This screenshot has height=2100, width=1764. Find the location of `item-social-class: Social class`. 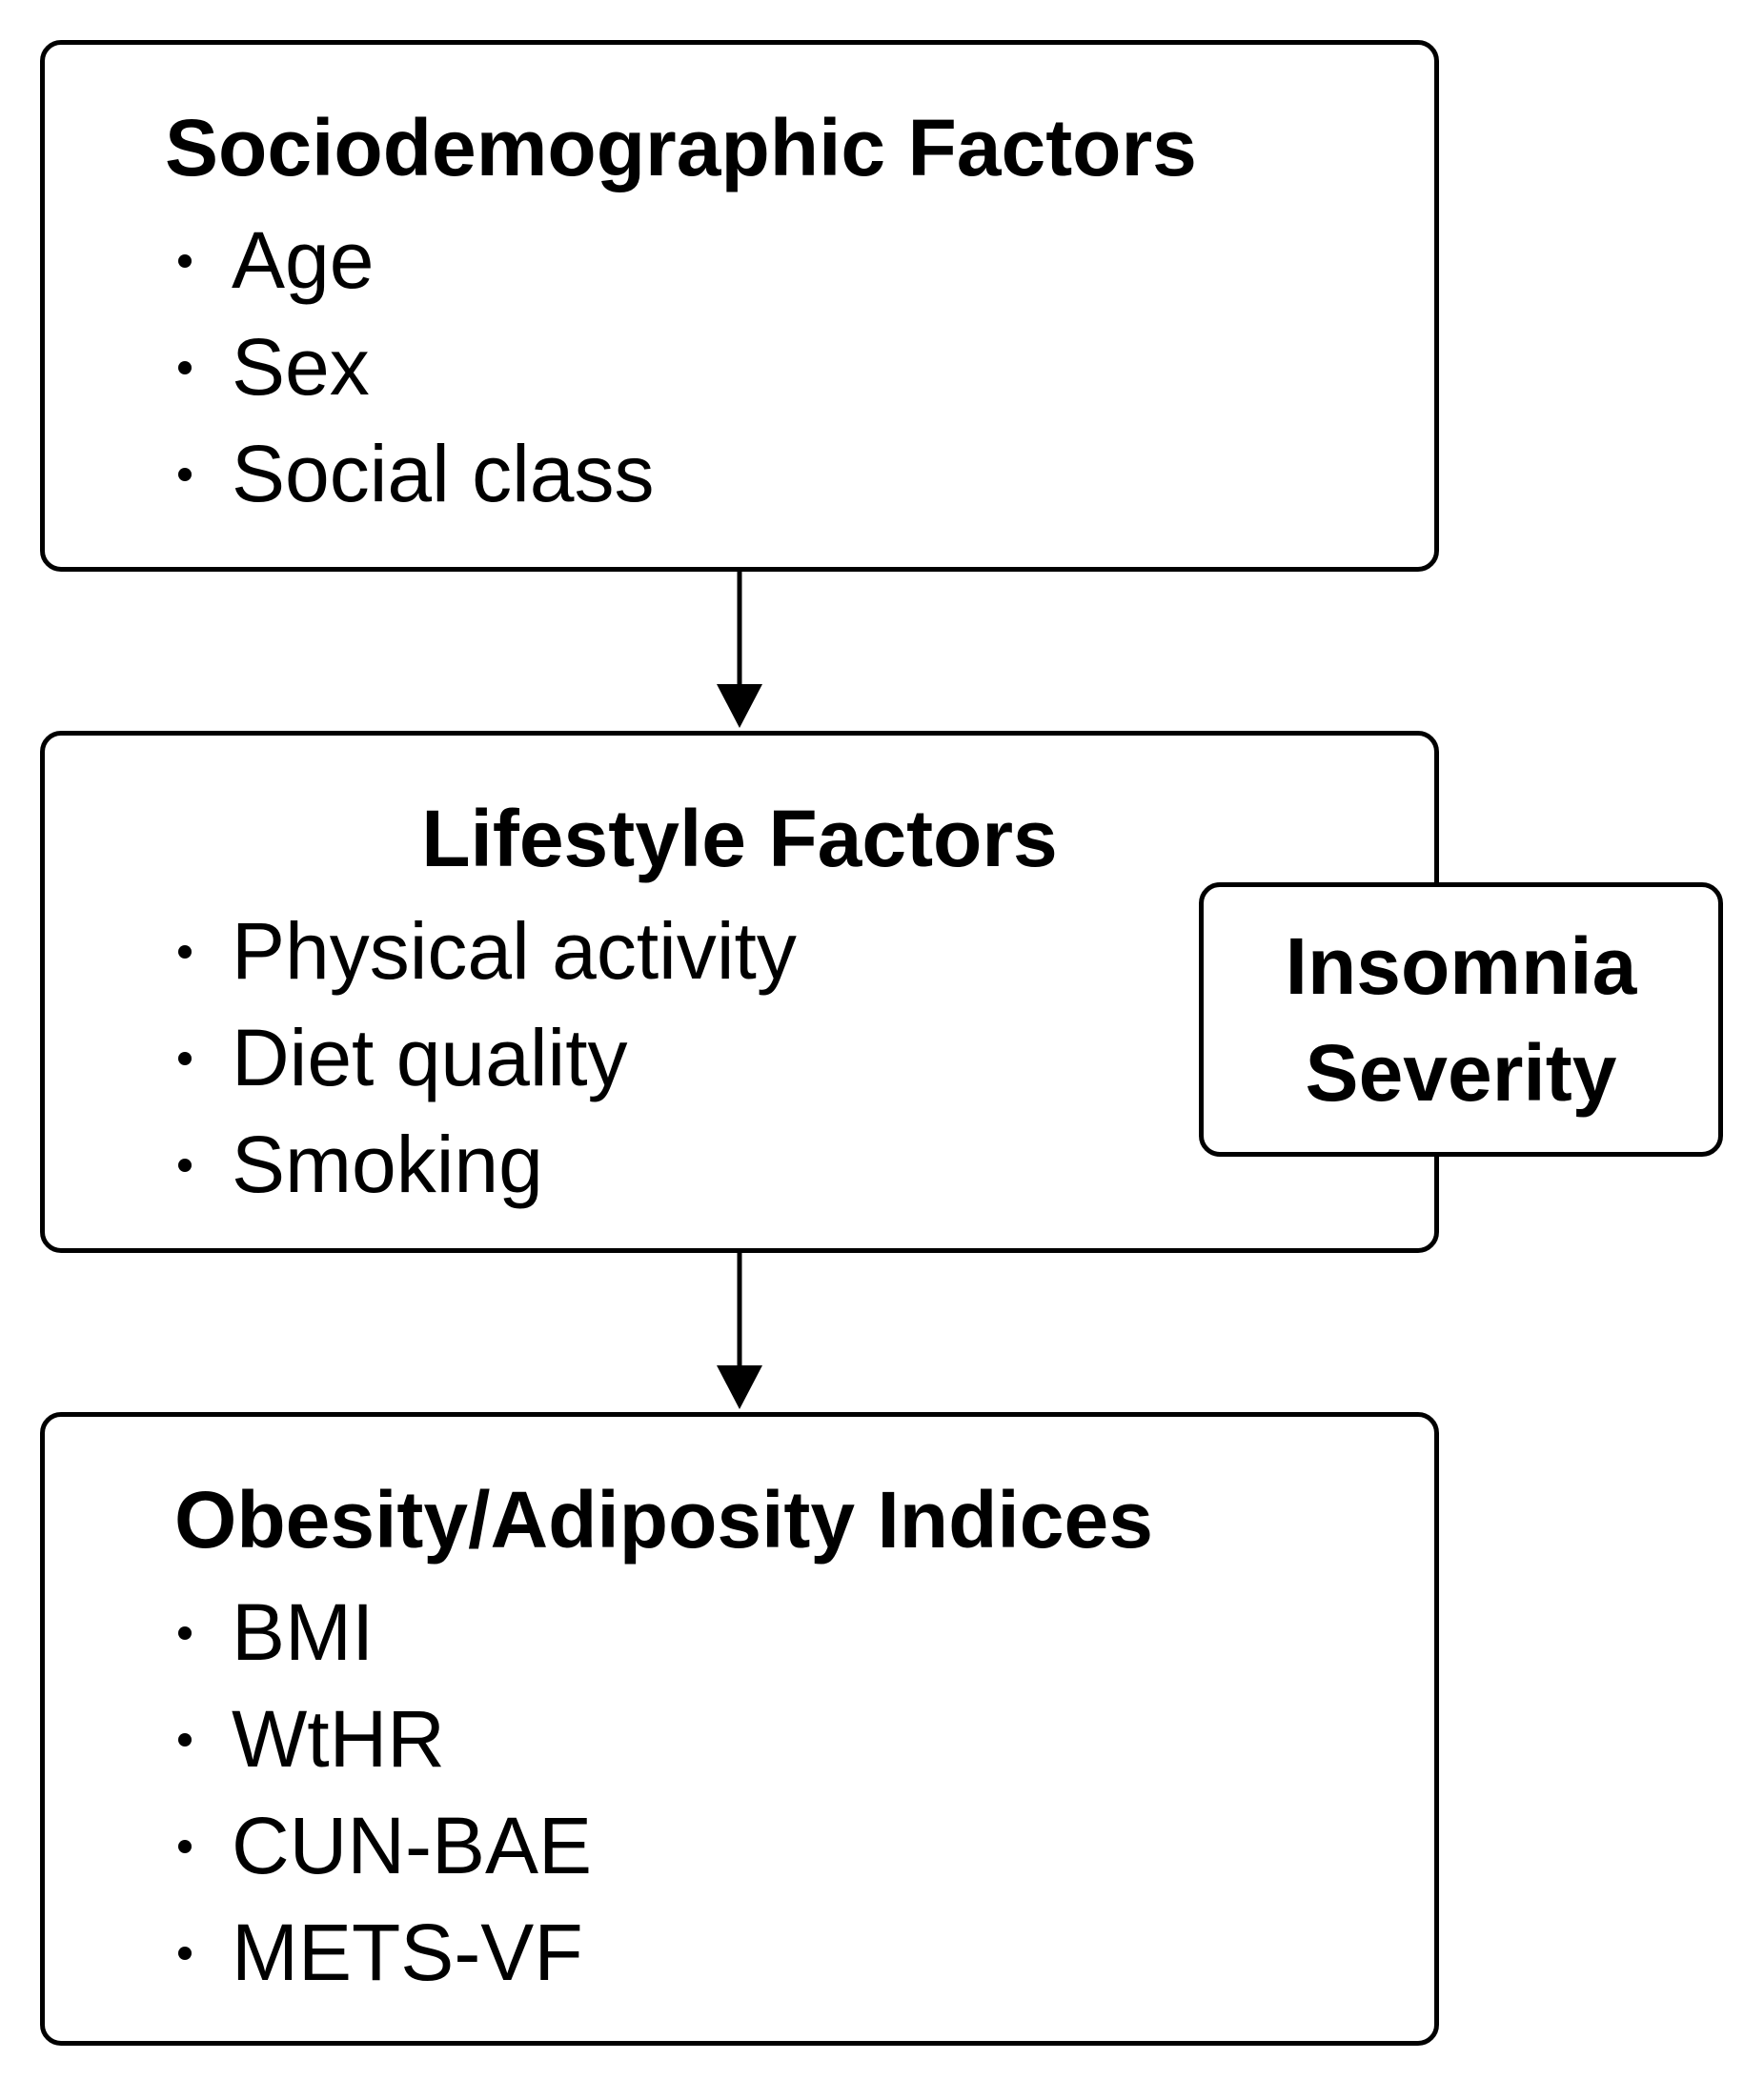

item-social-class: Social class is located at coordinates (444, 473).